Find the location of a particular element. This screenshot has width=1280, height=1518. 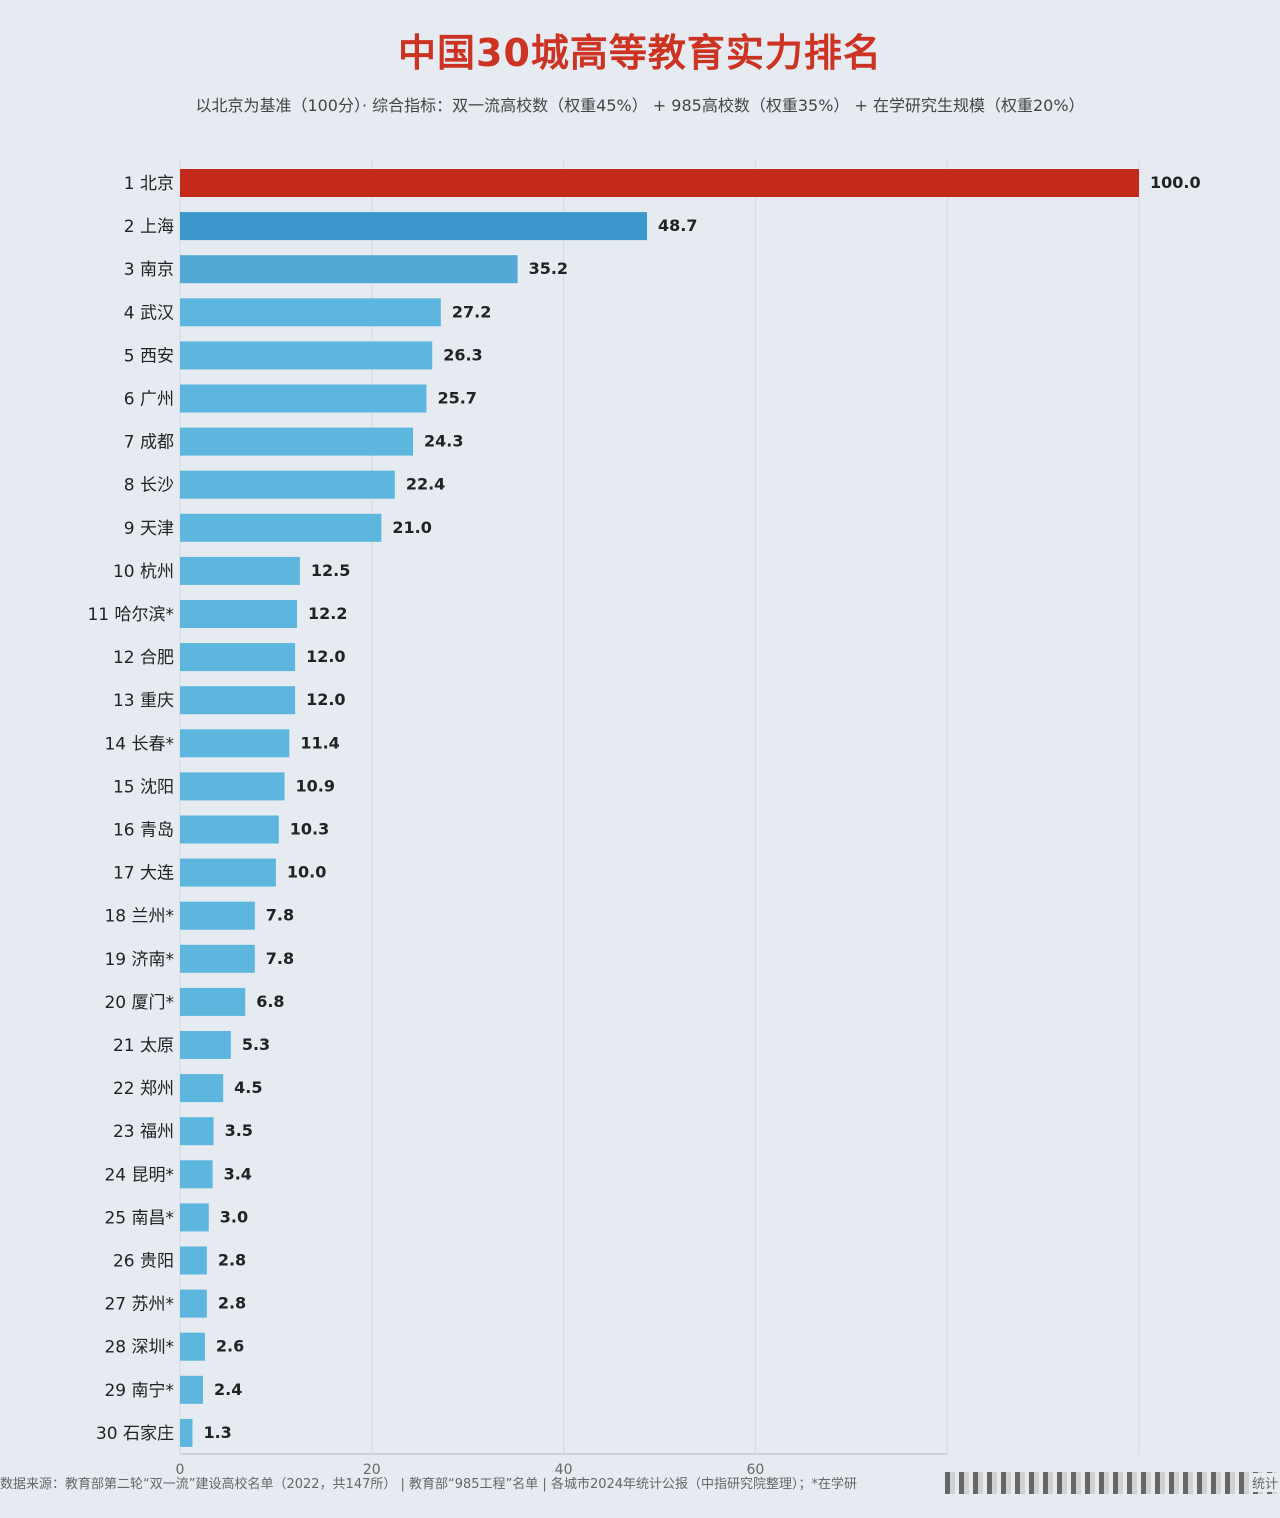

category-label: 16 青岛 is located at coordinates (143, 831).